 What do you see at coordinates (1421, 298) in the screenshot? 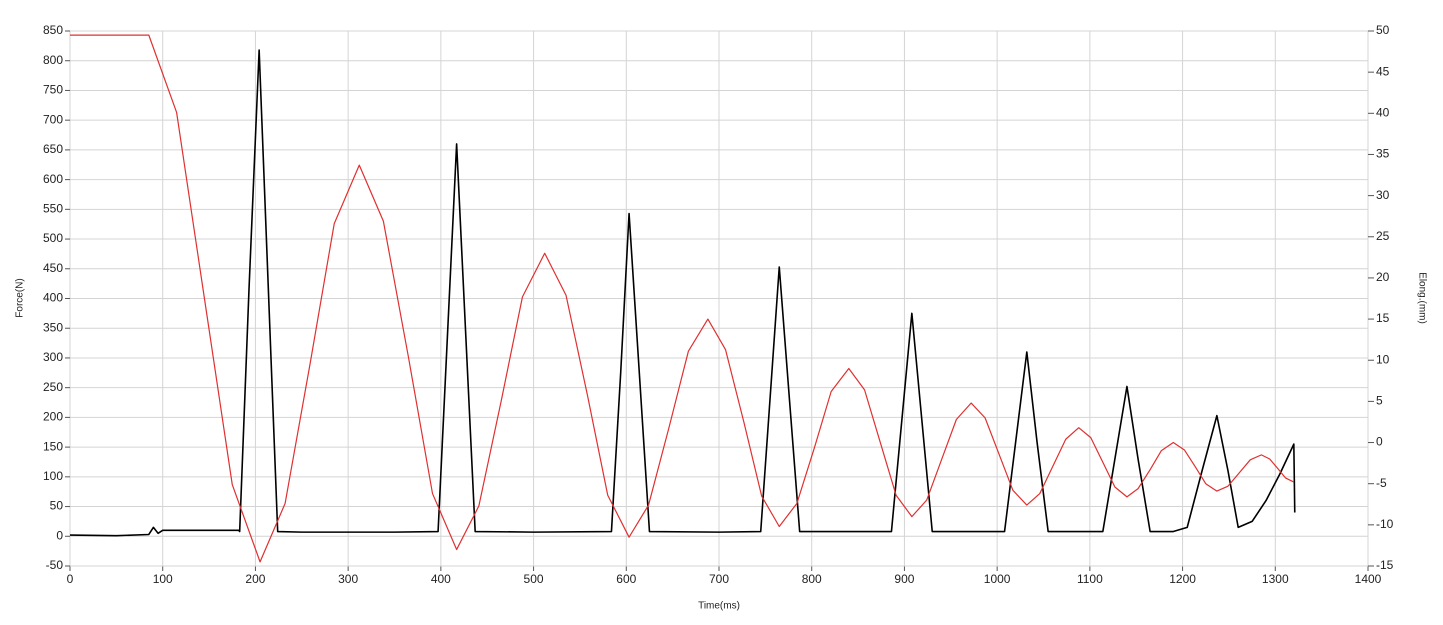
I see `y2-axis-label: Elong.(mm)` at bounding box center [1421, 298].